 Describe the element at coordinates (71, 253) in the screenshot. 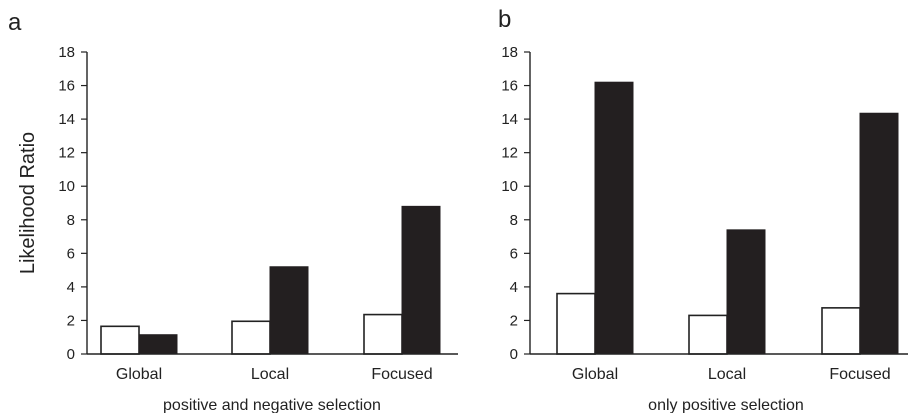

I see `panel-a-y-tick-label: 6` at that location.